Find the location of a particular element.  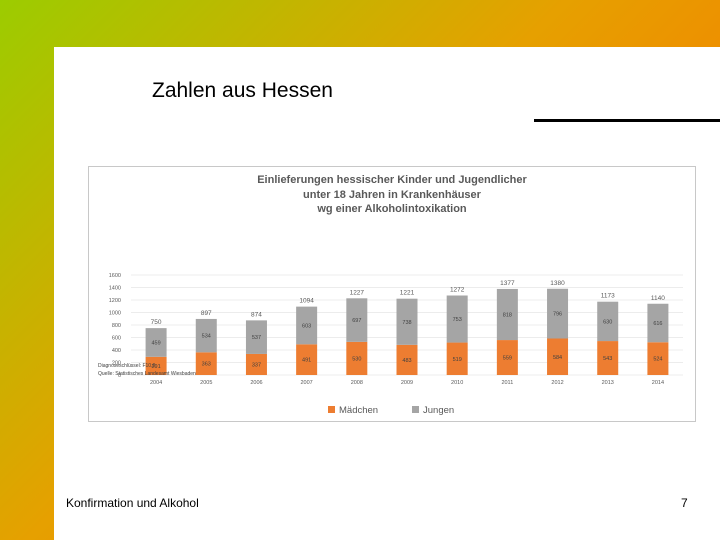

y-tick-label-1600: 1600 is located at coordinates (115, 276).